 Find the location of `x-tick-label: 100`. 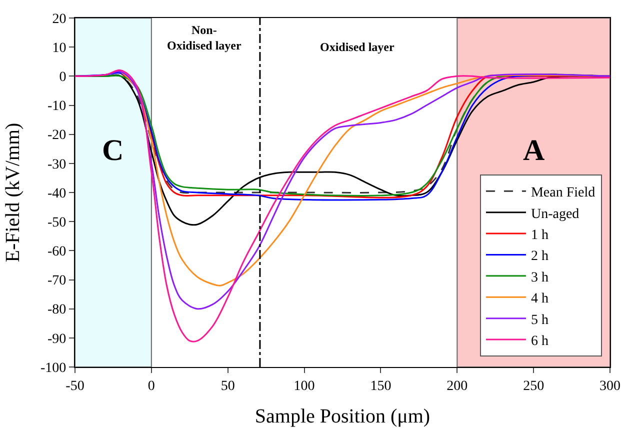

x-tick-label: 100 is located at coordinates (304, 386).